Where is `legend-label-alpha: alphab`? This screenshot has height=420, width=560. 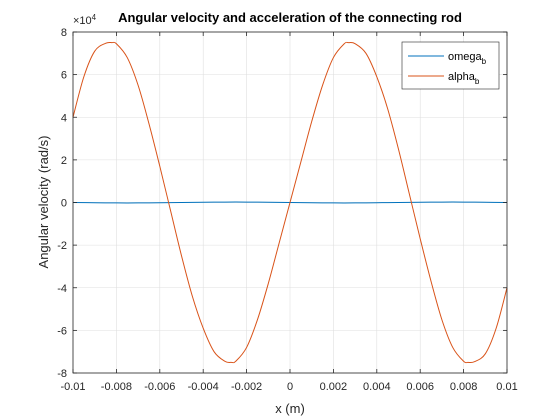
legend-label-alpha: alphab is located at coordinates (464, 78).